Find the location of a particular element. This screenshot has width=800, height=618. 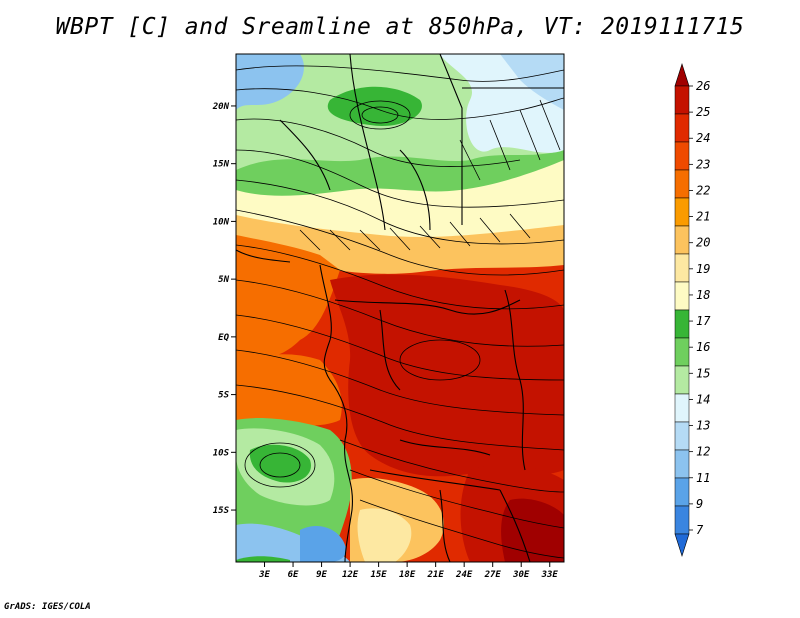

colorbar-label: 11 is located at coordinates (703, 478).